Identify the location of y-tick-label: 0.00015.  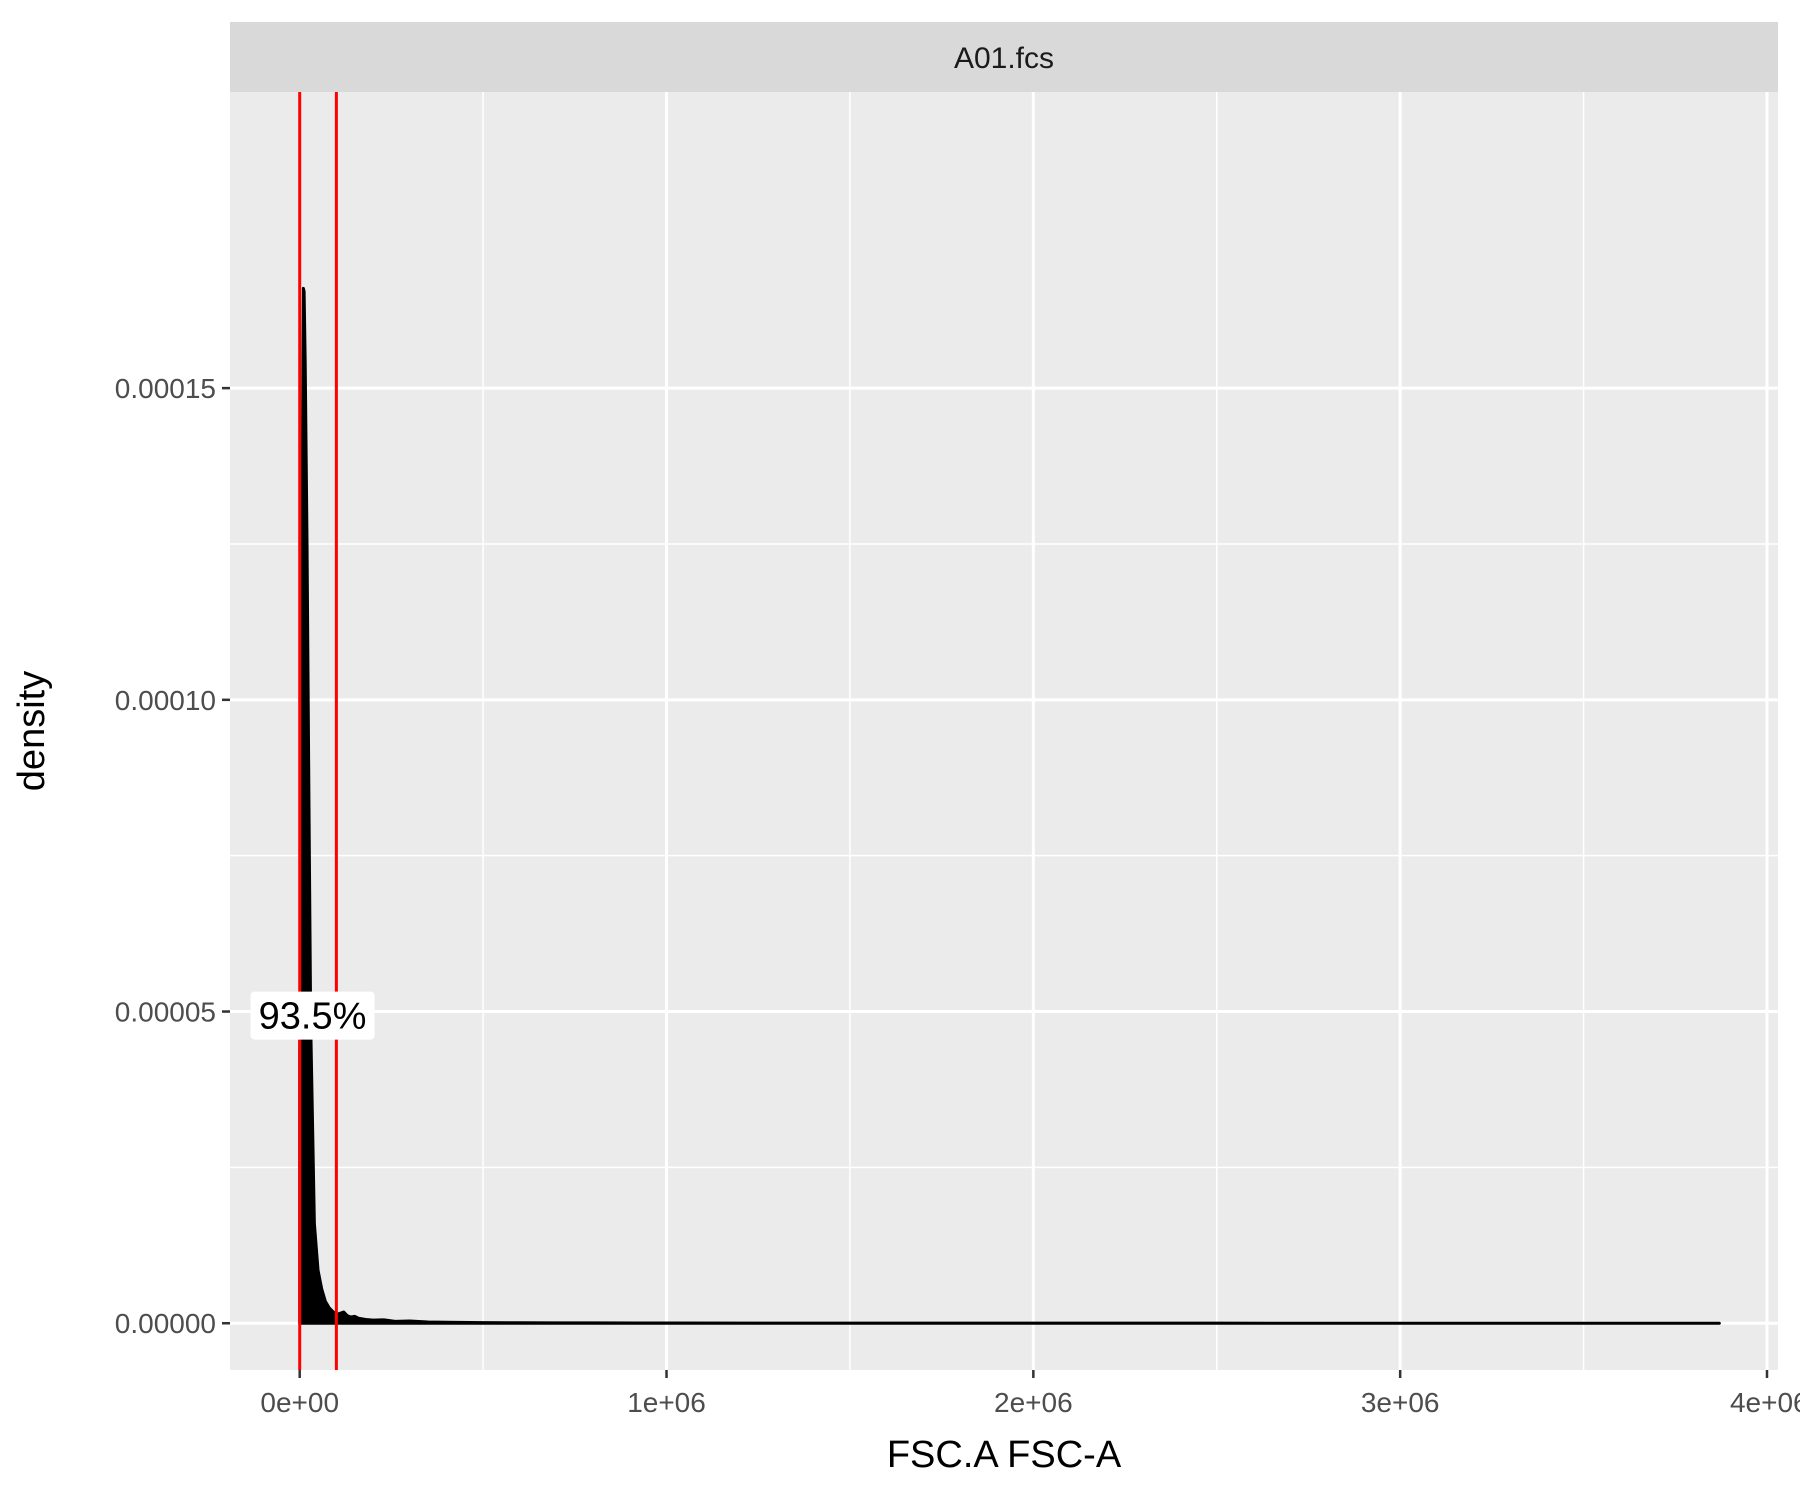
(165, 388).